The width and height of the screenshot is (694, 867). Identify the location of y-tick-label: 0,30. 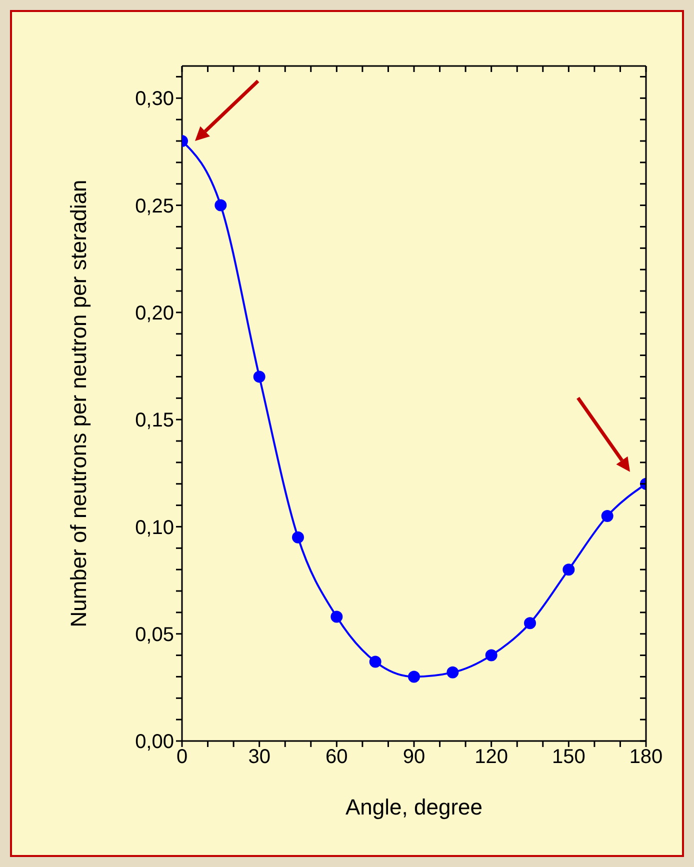
(154, 99).